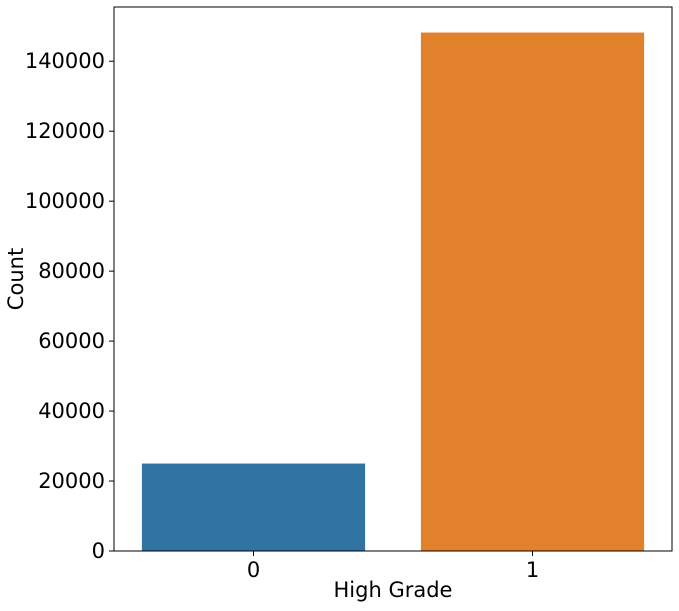 The width and height of the screenshot is (679, 611). What do you see at coordinates (71, 411) in the screenshot?
I see `y-tick-label: 40000` at bounding box center [71, 411].